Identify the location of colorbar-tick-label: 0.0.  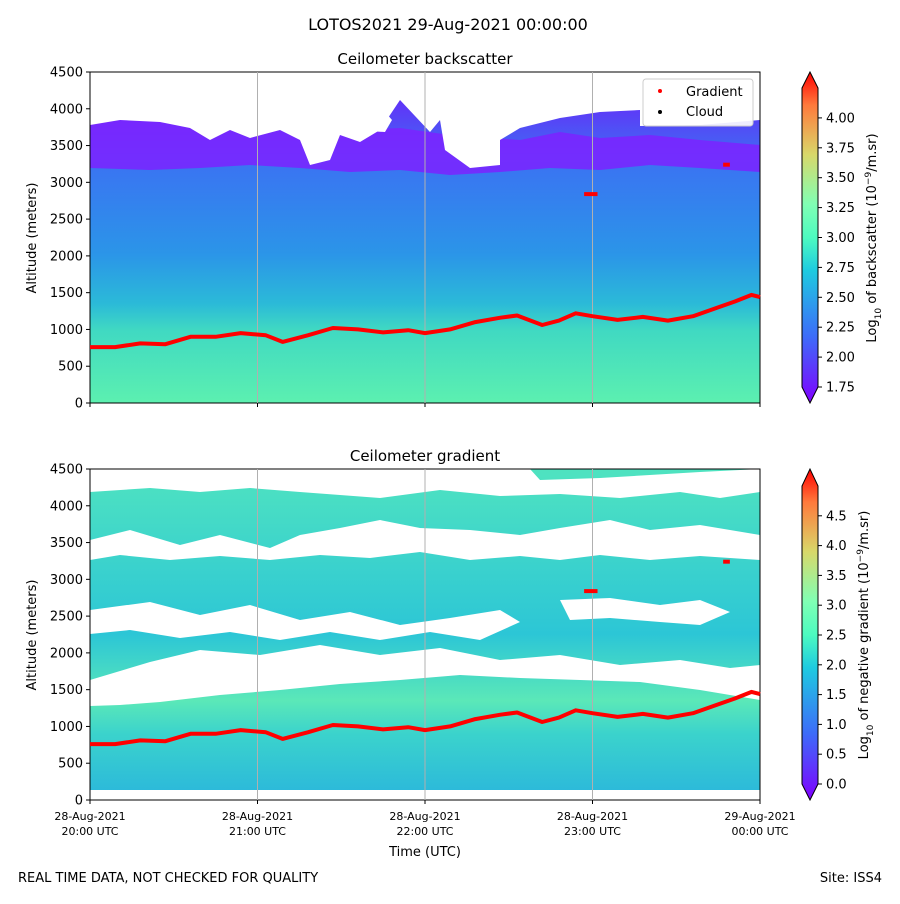
(836, 785).